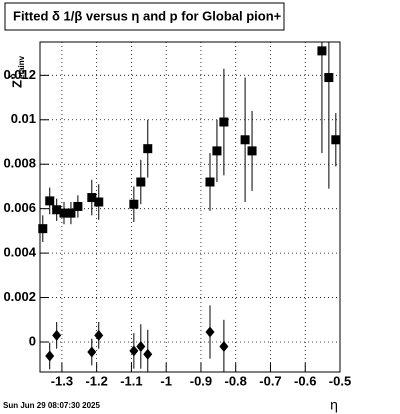 This screenshot has height=414, width=400. Describe the element at coordinates (270, 380) in the screenshot. I see `x-tick-label: -0.7` at that location.